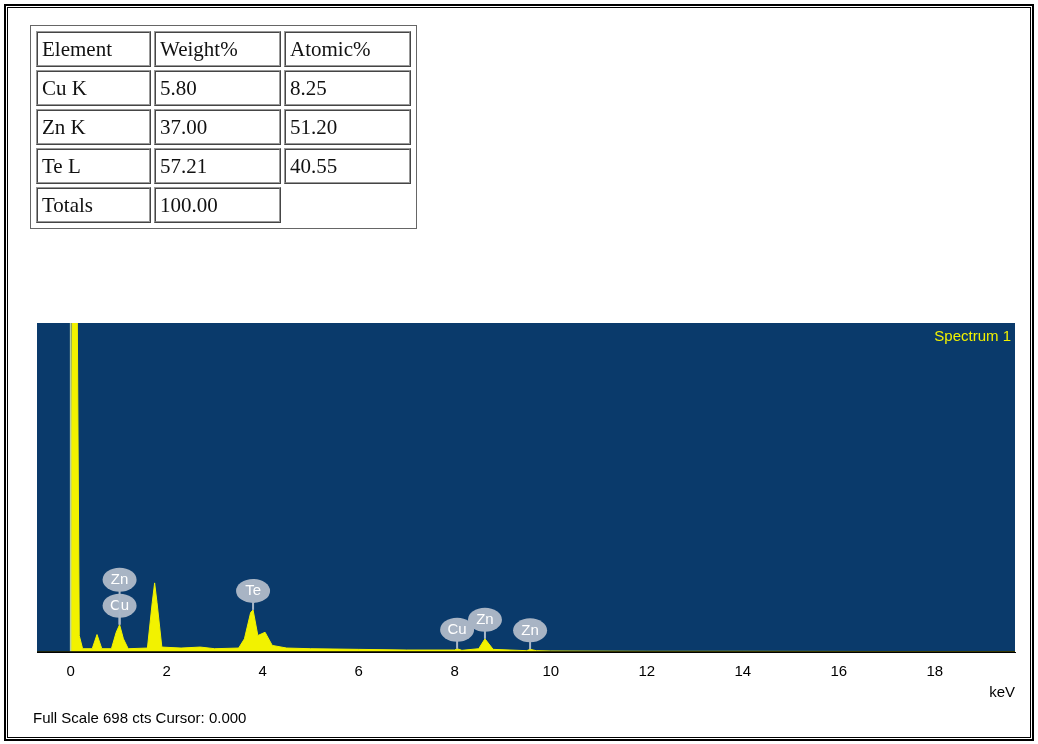 This screenshot has width=1038, height=744. I want to click on x-tick-label: 10, so click(551, 671).